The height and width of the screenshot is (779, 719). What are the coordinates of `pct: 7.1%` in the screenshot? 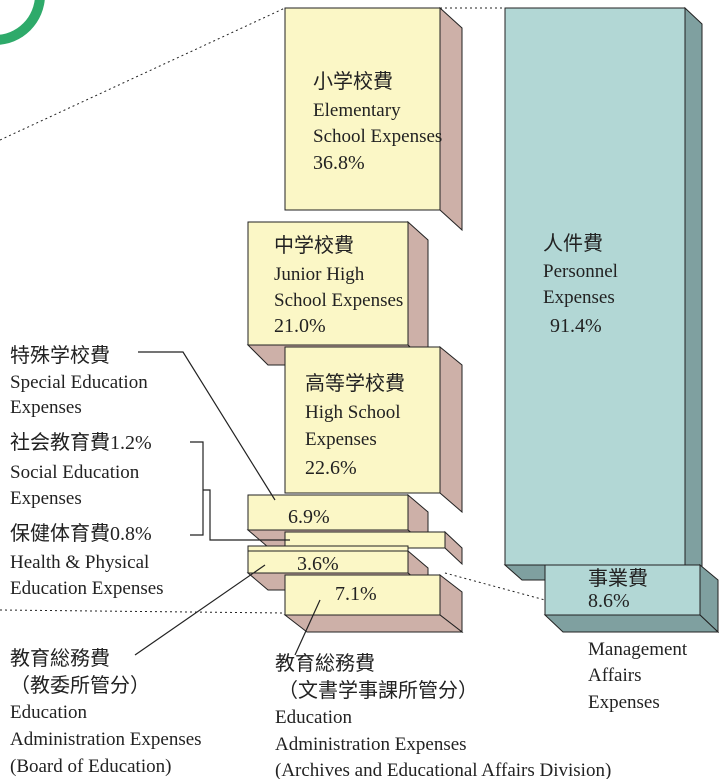 It's located at (356, 594).